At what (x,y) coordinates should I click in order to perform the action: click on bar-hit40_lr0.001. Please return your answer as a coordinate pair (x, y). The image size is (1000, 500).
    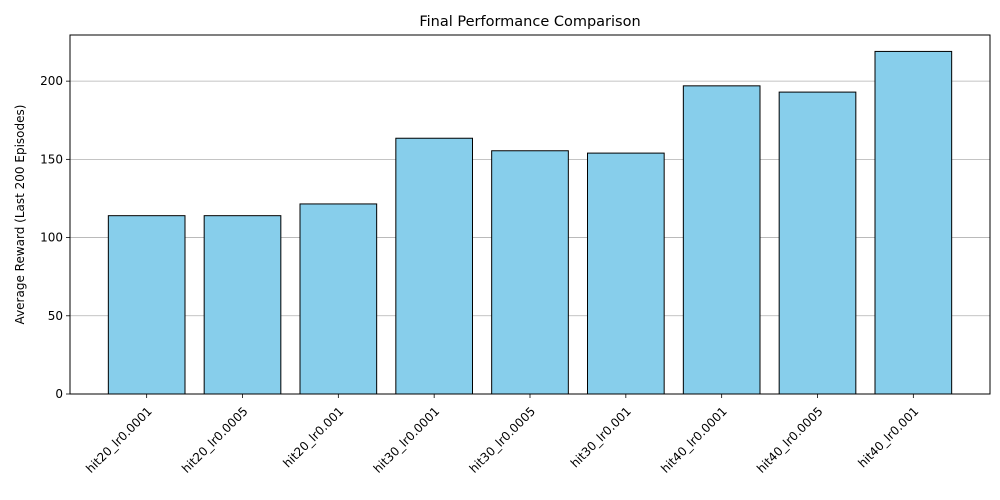
    Looking at the image, I should click on (913, 222).